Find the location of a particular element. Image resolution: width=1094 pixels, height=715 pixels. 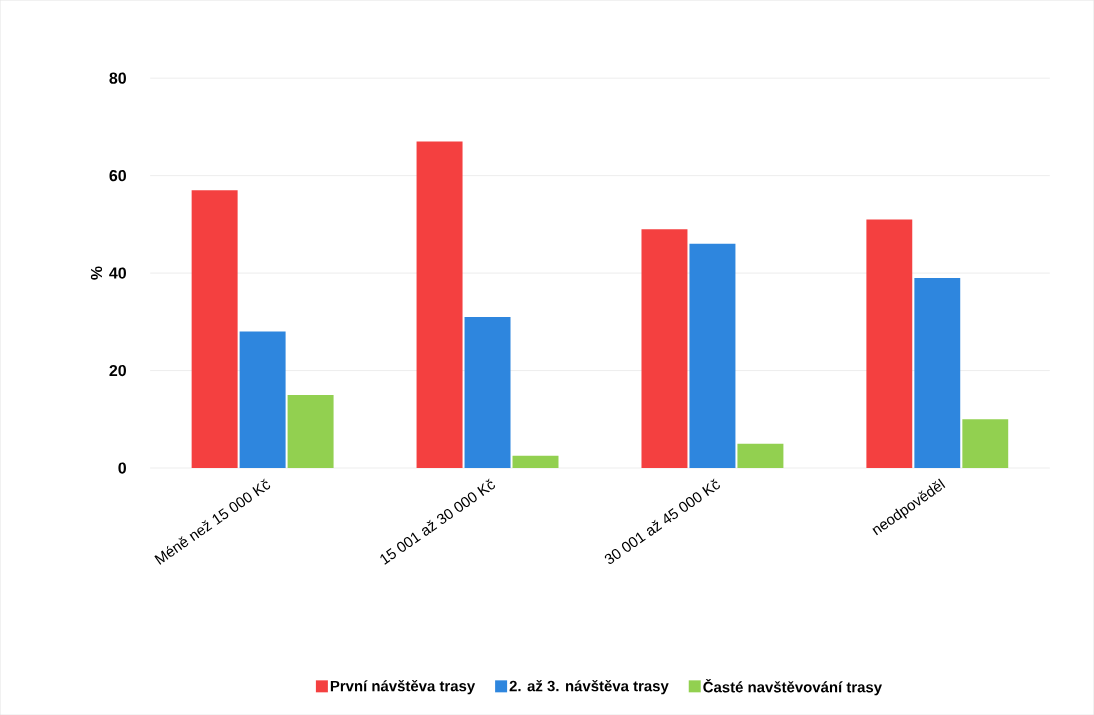

y-axis-title: % is located at coordinates (96, 273).